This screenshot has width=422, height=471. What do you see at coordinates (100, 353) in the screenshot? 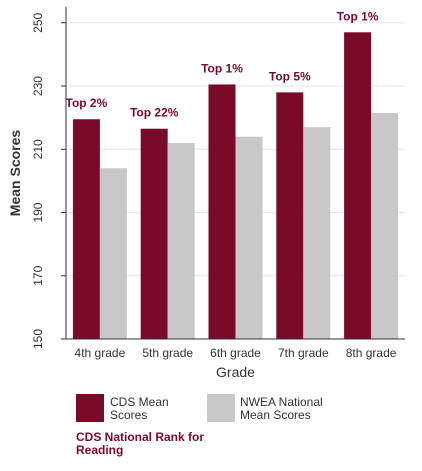
I see `x-tick-label: 4th grade` at bounding box center [100, 353].